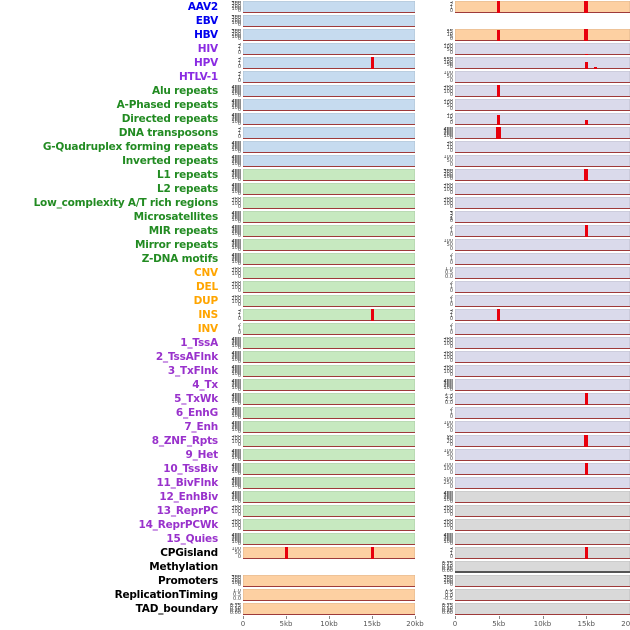 This screenshot has height=630, width=630. What do you see at coordinates (449, 437) in the screenshot?
I see `y-tick-label: 60` at bounding box center [449, 437].